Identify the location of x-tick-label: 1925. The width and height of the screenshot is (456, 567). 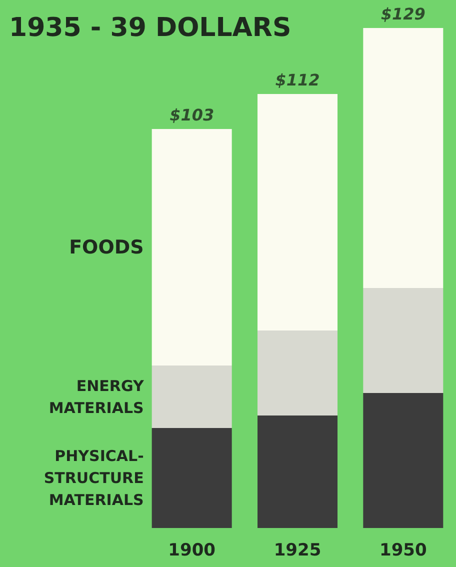
(298, 550).